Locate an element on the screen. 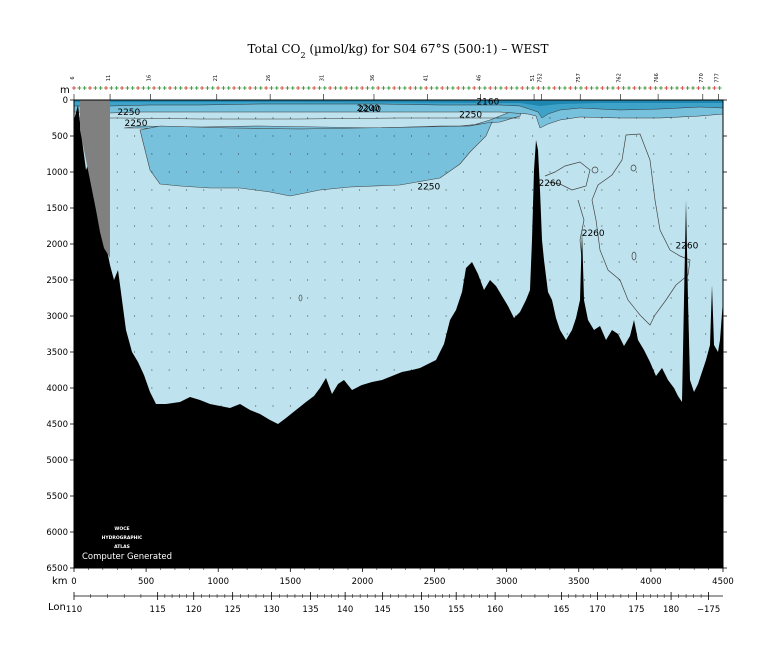 The image size is (780, 650). station-label: 762 is located at coordinates (620, 78).